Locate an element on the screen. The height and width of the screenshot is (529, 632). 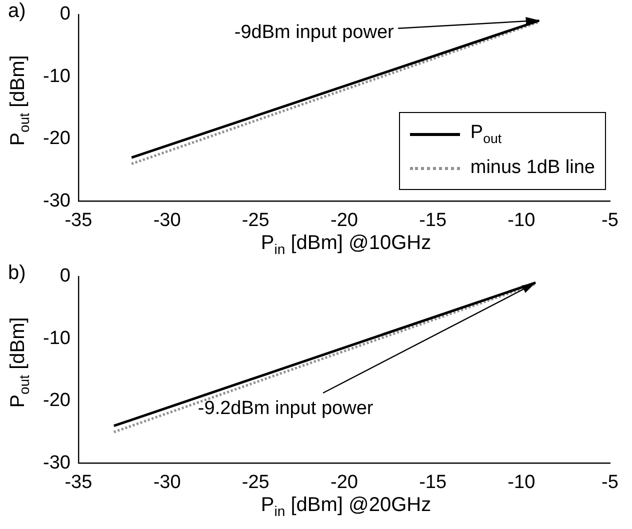
annotation: -9dBm input power is located at coordinates (314, 32).